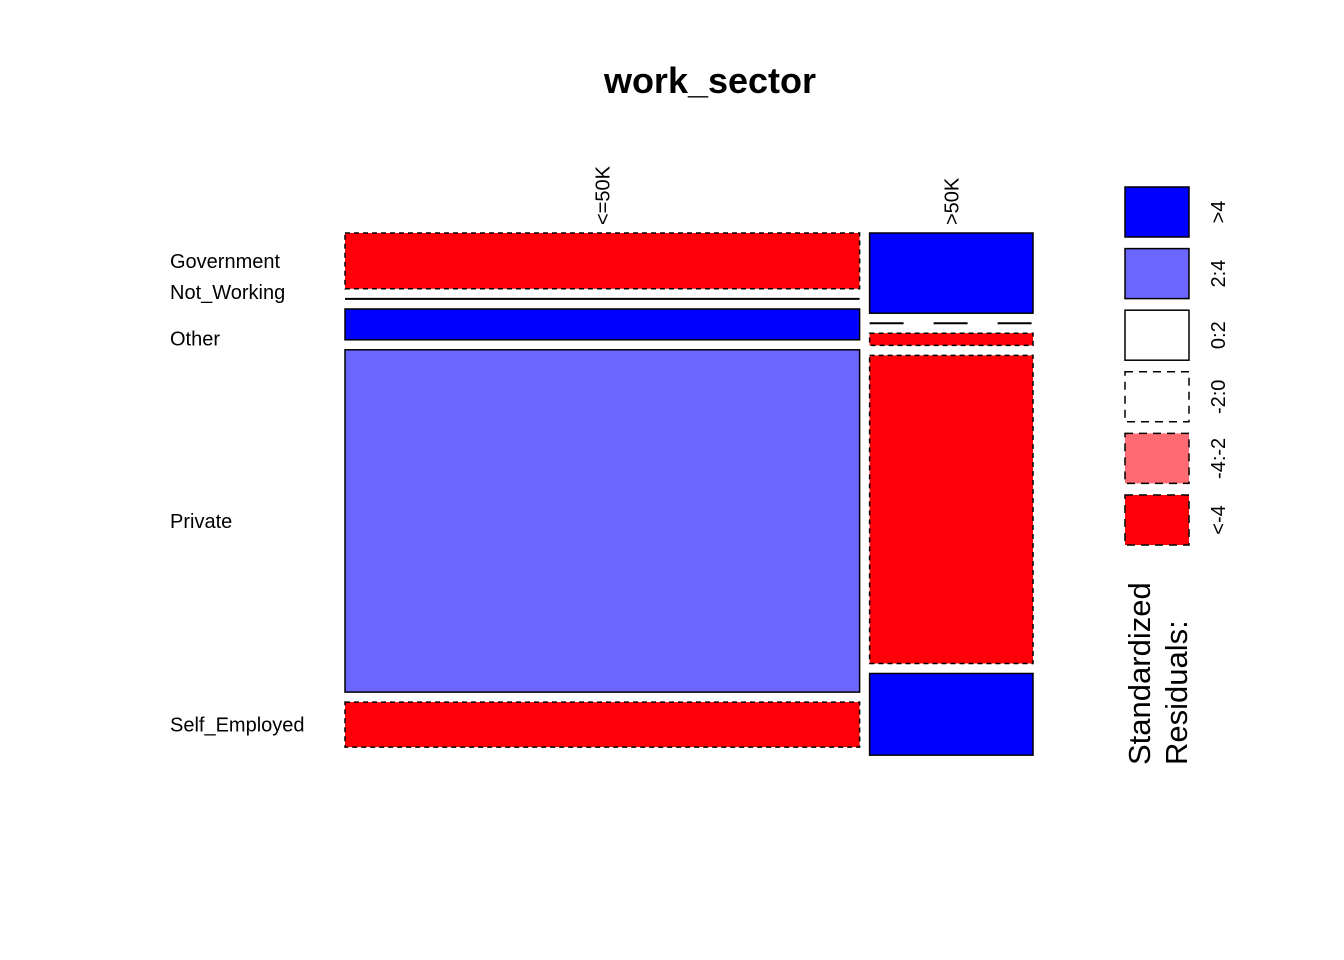  What do you see at coordinates (195, 339) in the screenshot?
I see `row-label-other: Other` at bounding box center [195, 339].